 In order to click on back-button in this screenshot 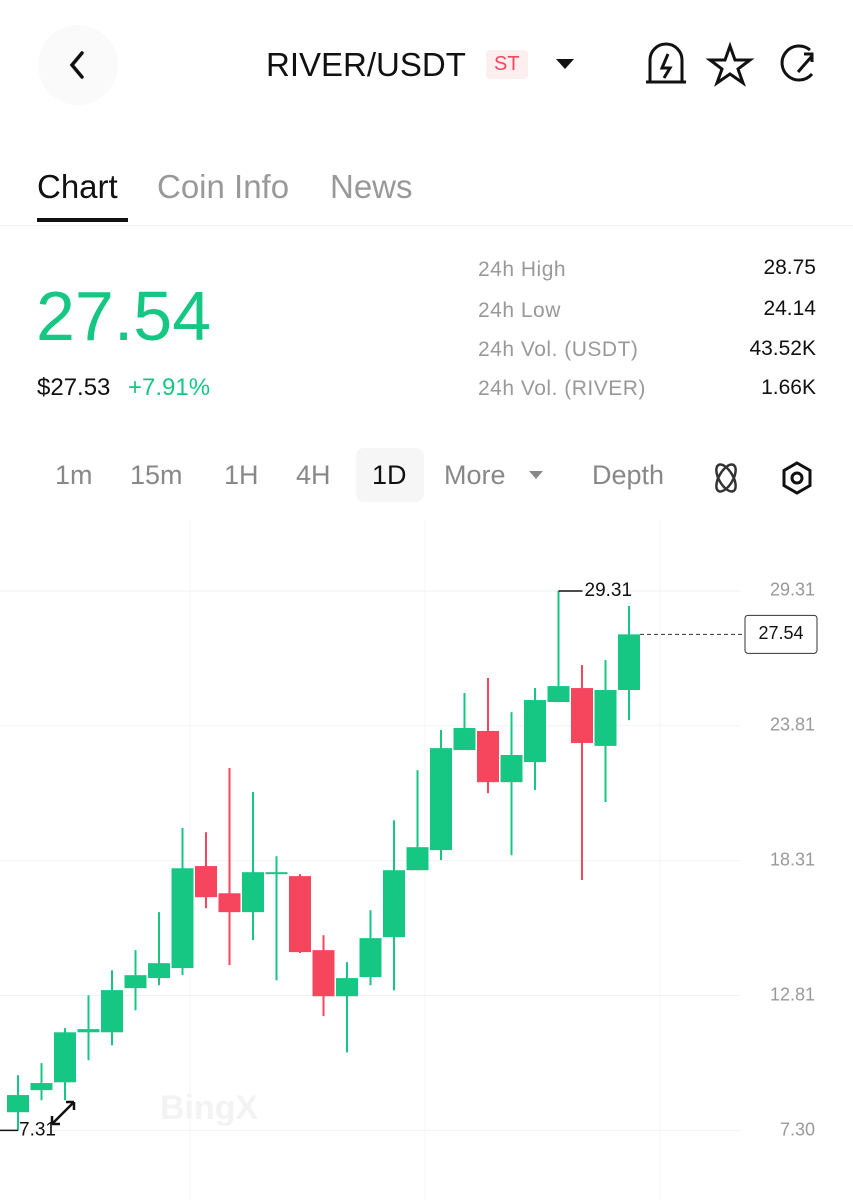, I will do `click(78, 65)`.